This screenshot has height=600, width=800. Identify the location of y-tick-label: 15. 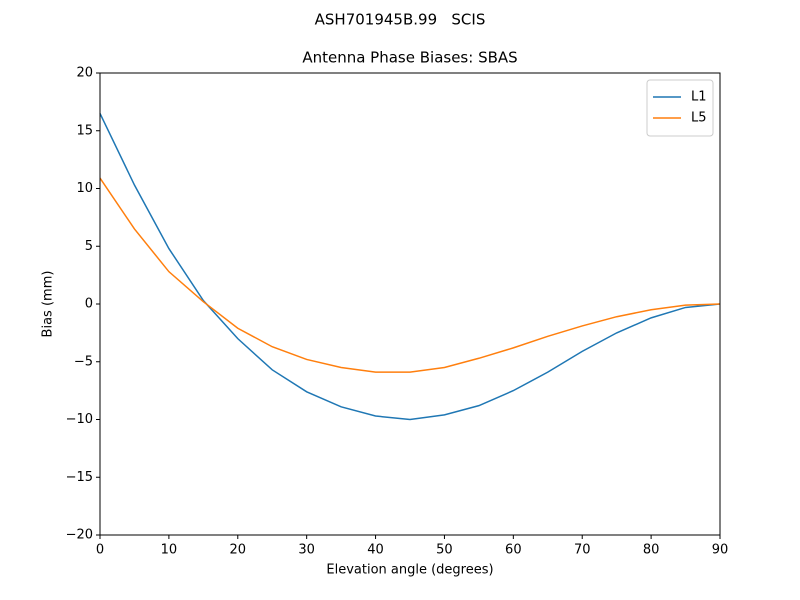
(84, 130).